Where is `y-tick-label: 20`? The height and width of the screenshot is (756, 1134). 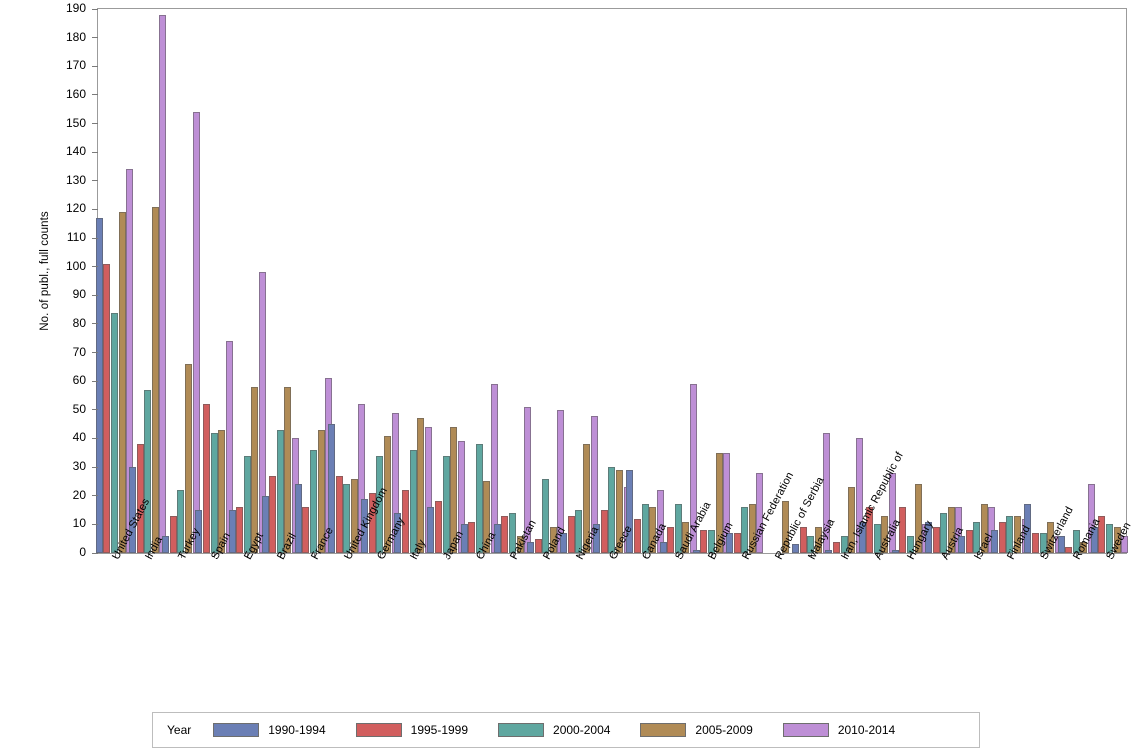 y-tick-label: 20 is located at coordinates (79, 494).